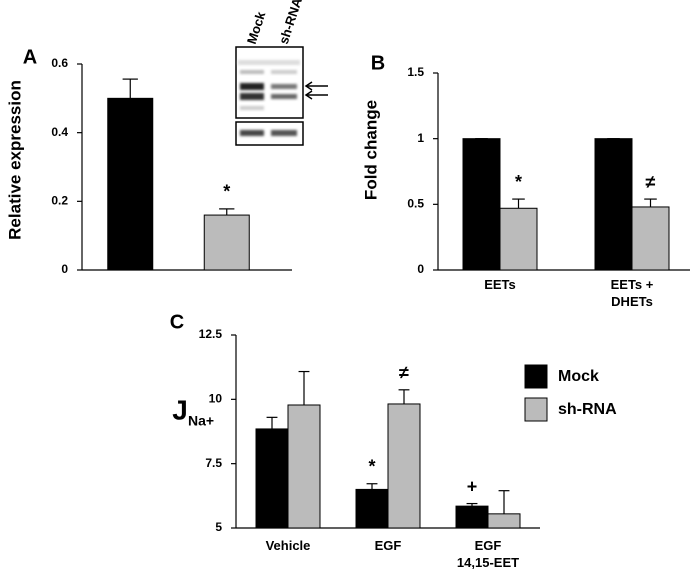 Image resolution: width=700 pixels, height=572 pixels. What do you see at coordinates (500, 284) in the screenshot?
I see `x-tick-label: EETs` at bounding box center [500, 284].